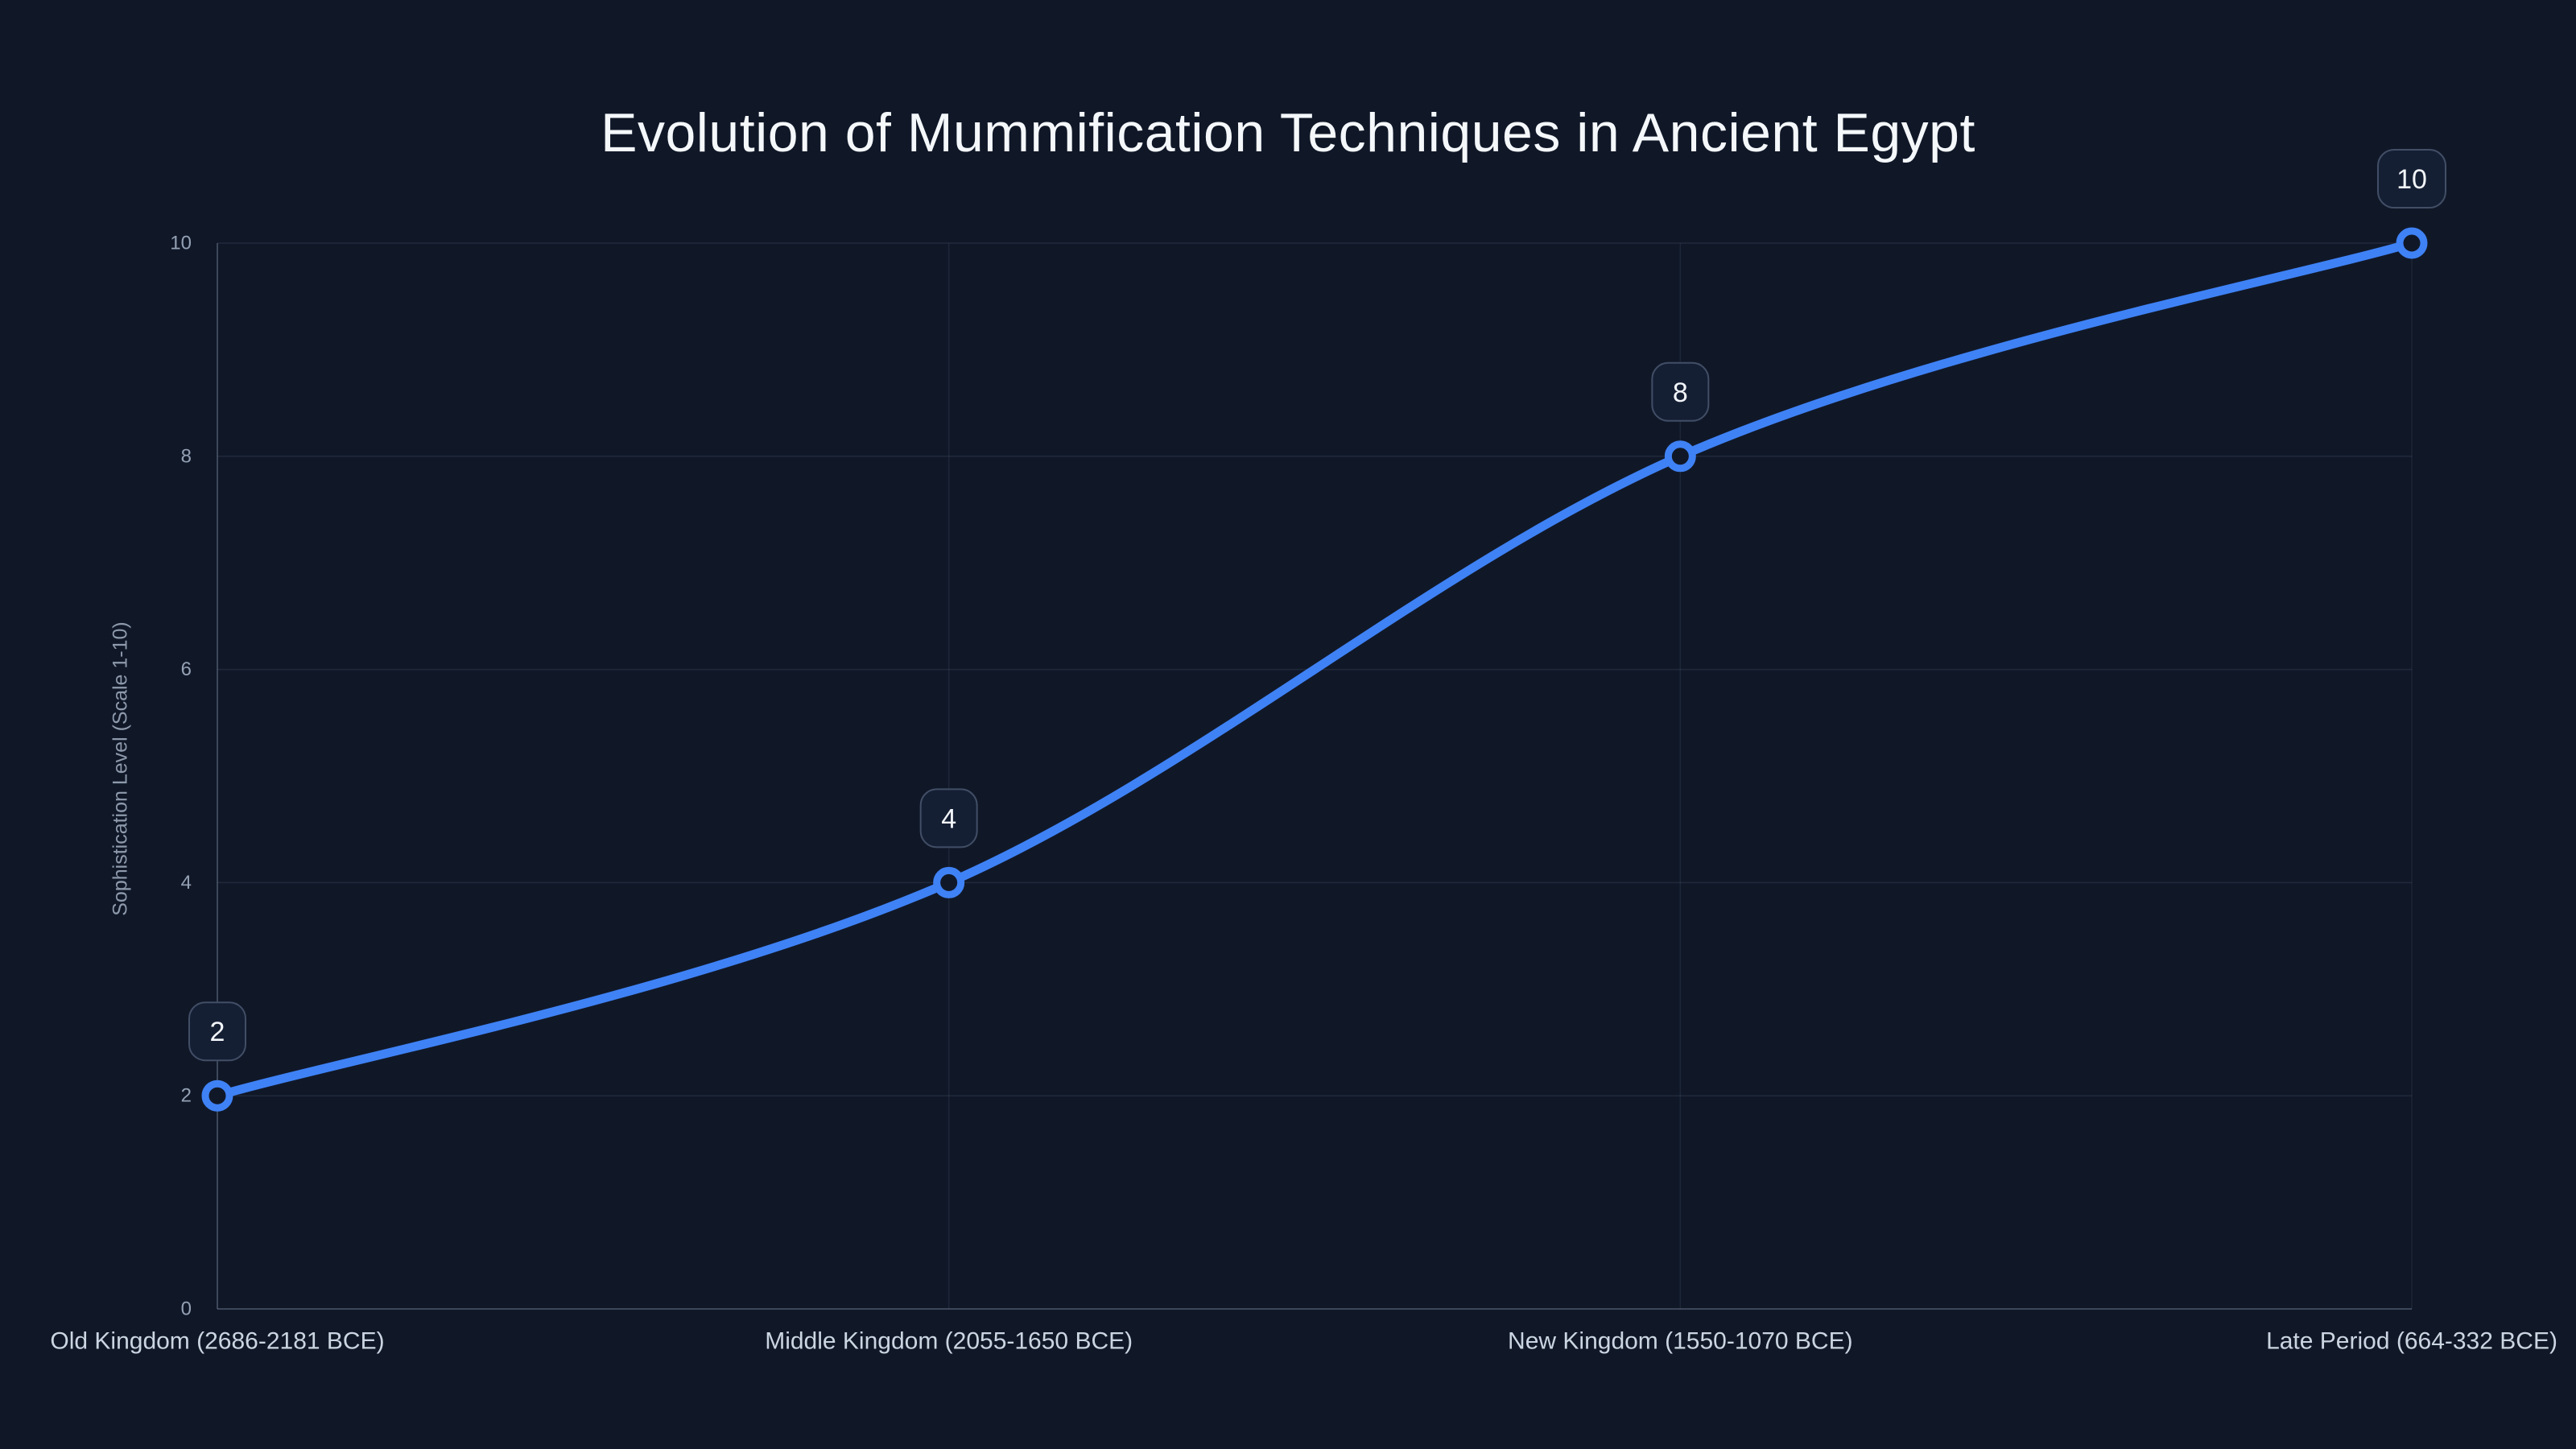 The height and width of the screenshot is (1449, 2576). What do you see at coordinates (217, 1341) in the screenshot?
I see `x-axis-label: Old Kingdom (2686-2181 BCE)` at bounding box center [217, 1341].